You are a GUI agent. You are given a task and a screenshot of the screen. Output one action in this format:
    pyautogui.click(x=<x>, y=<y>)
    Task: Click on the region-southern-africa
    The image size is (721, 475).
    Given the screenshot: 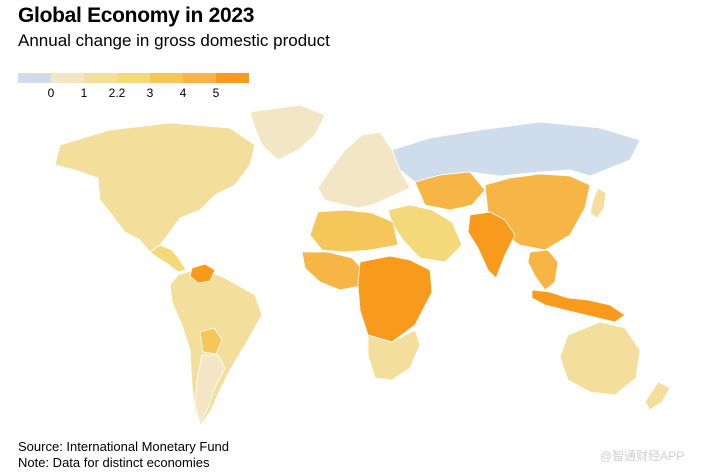 What is the action you would take?
    pyautogui.click(x=394, y=355)
    